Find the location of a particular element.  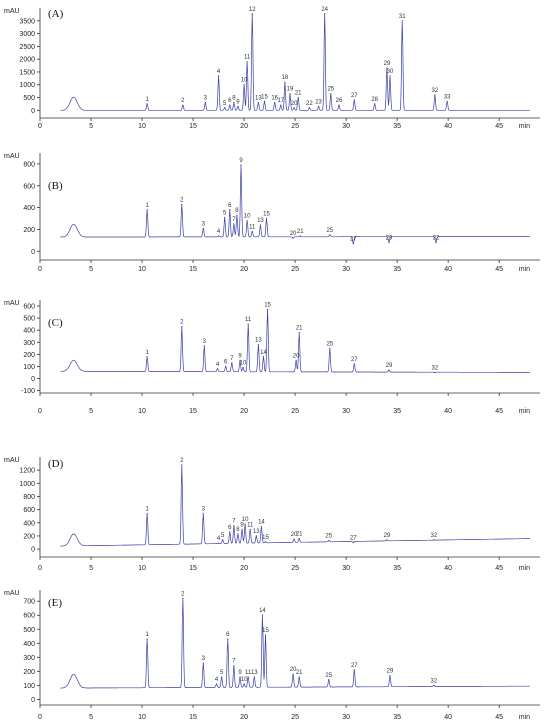

peak-label: 21 is located at coordinates (299, 673).